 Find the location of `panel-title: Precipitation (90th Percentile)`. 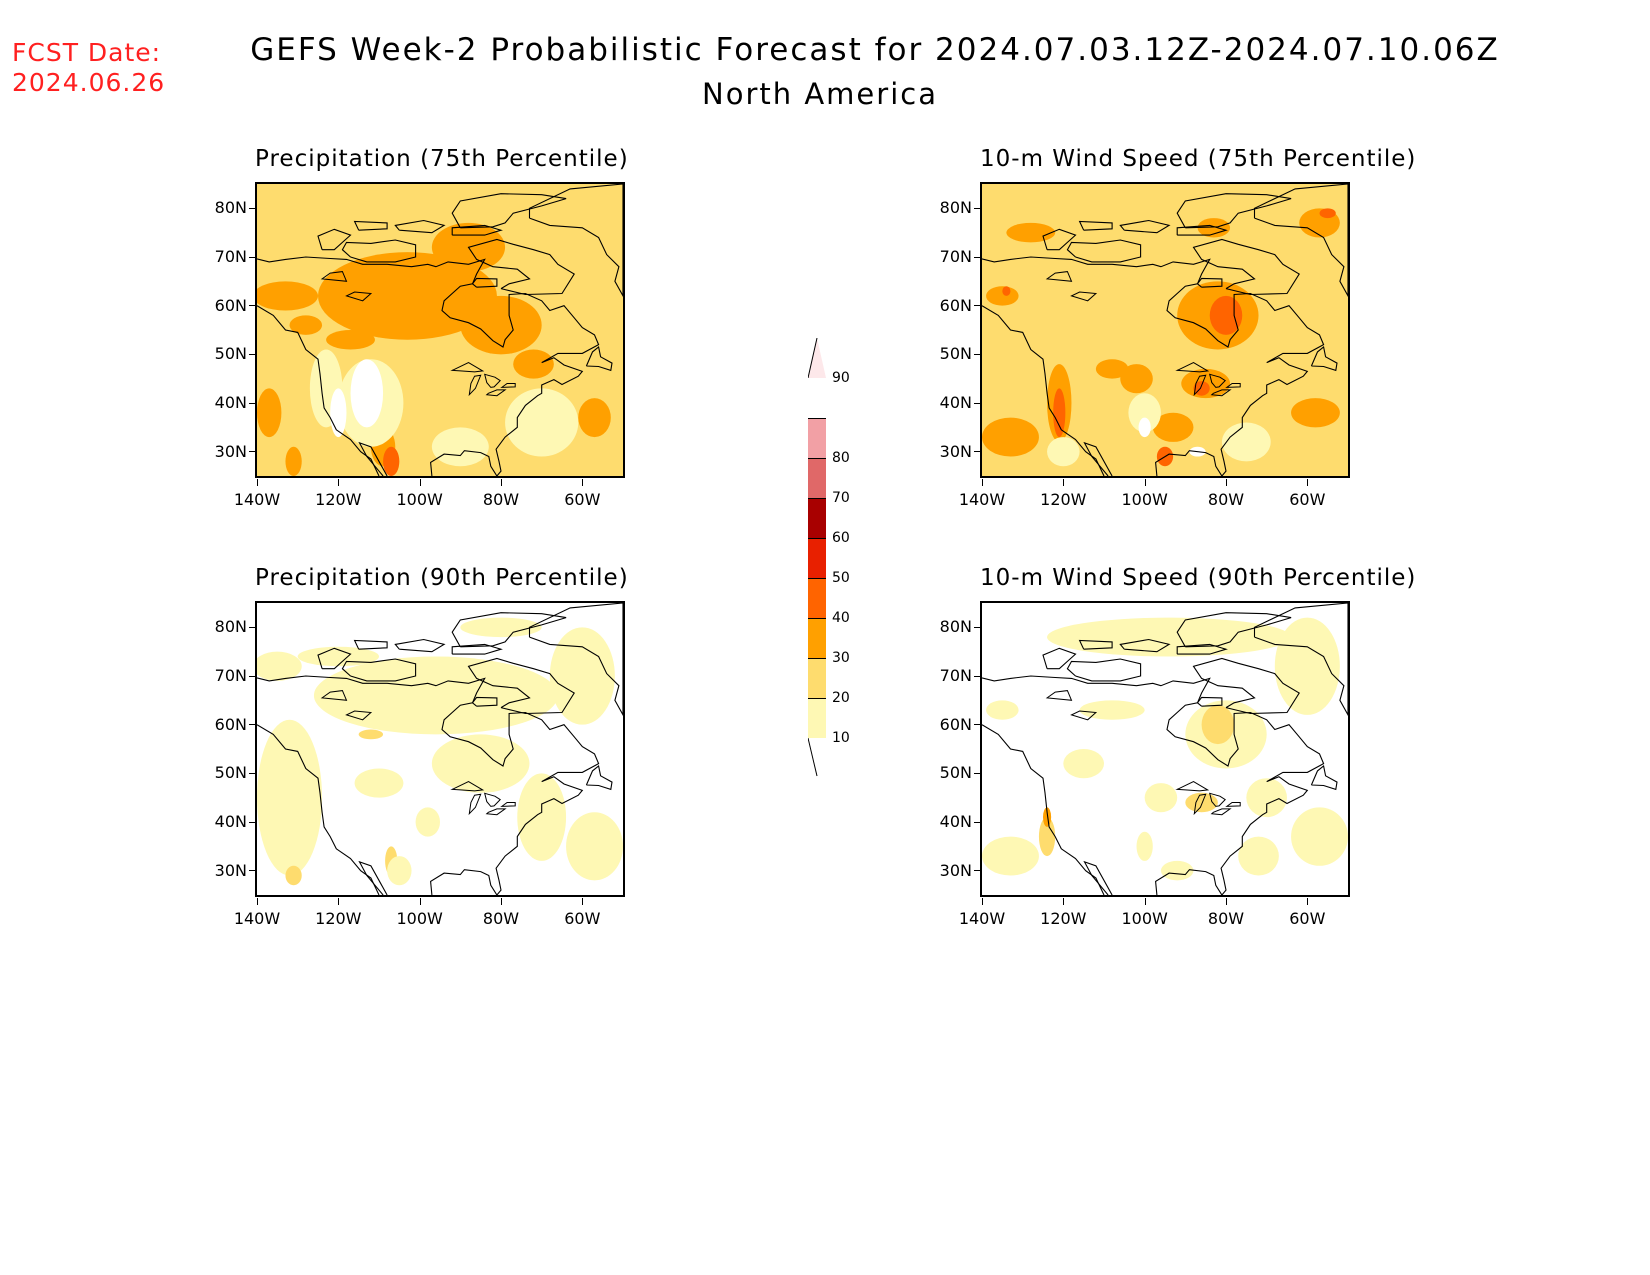

panel-title: Precipitation (90th Percentile) is located at coordinates (442, 578).